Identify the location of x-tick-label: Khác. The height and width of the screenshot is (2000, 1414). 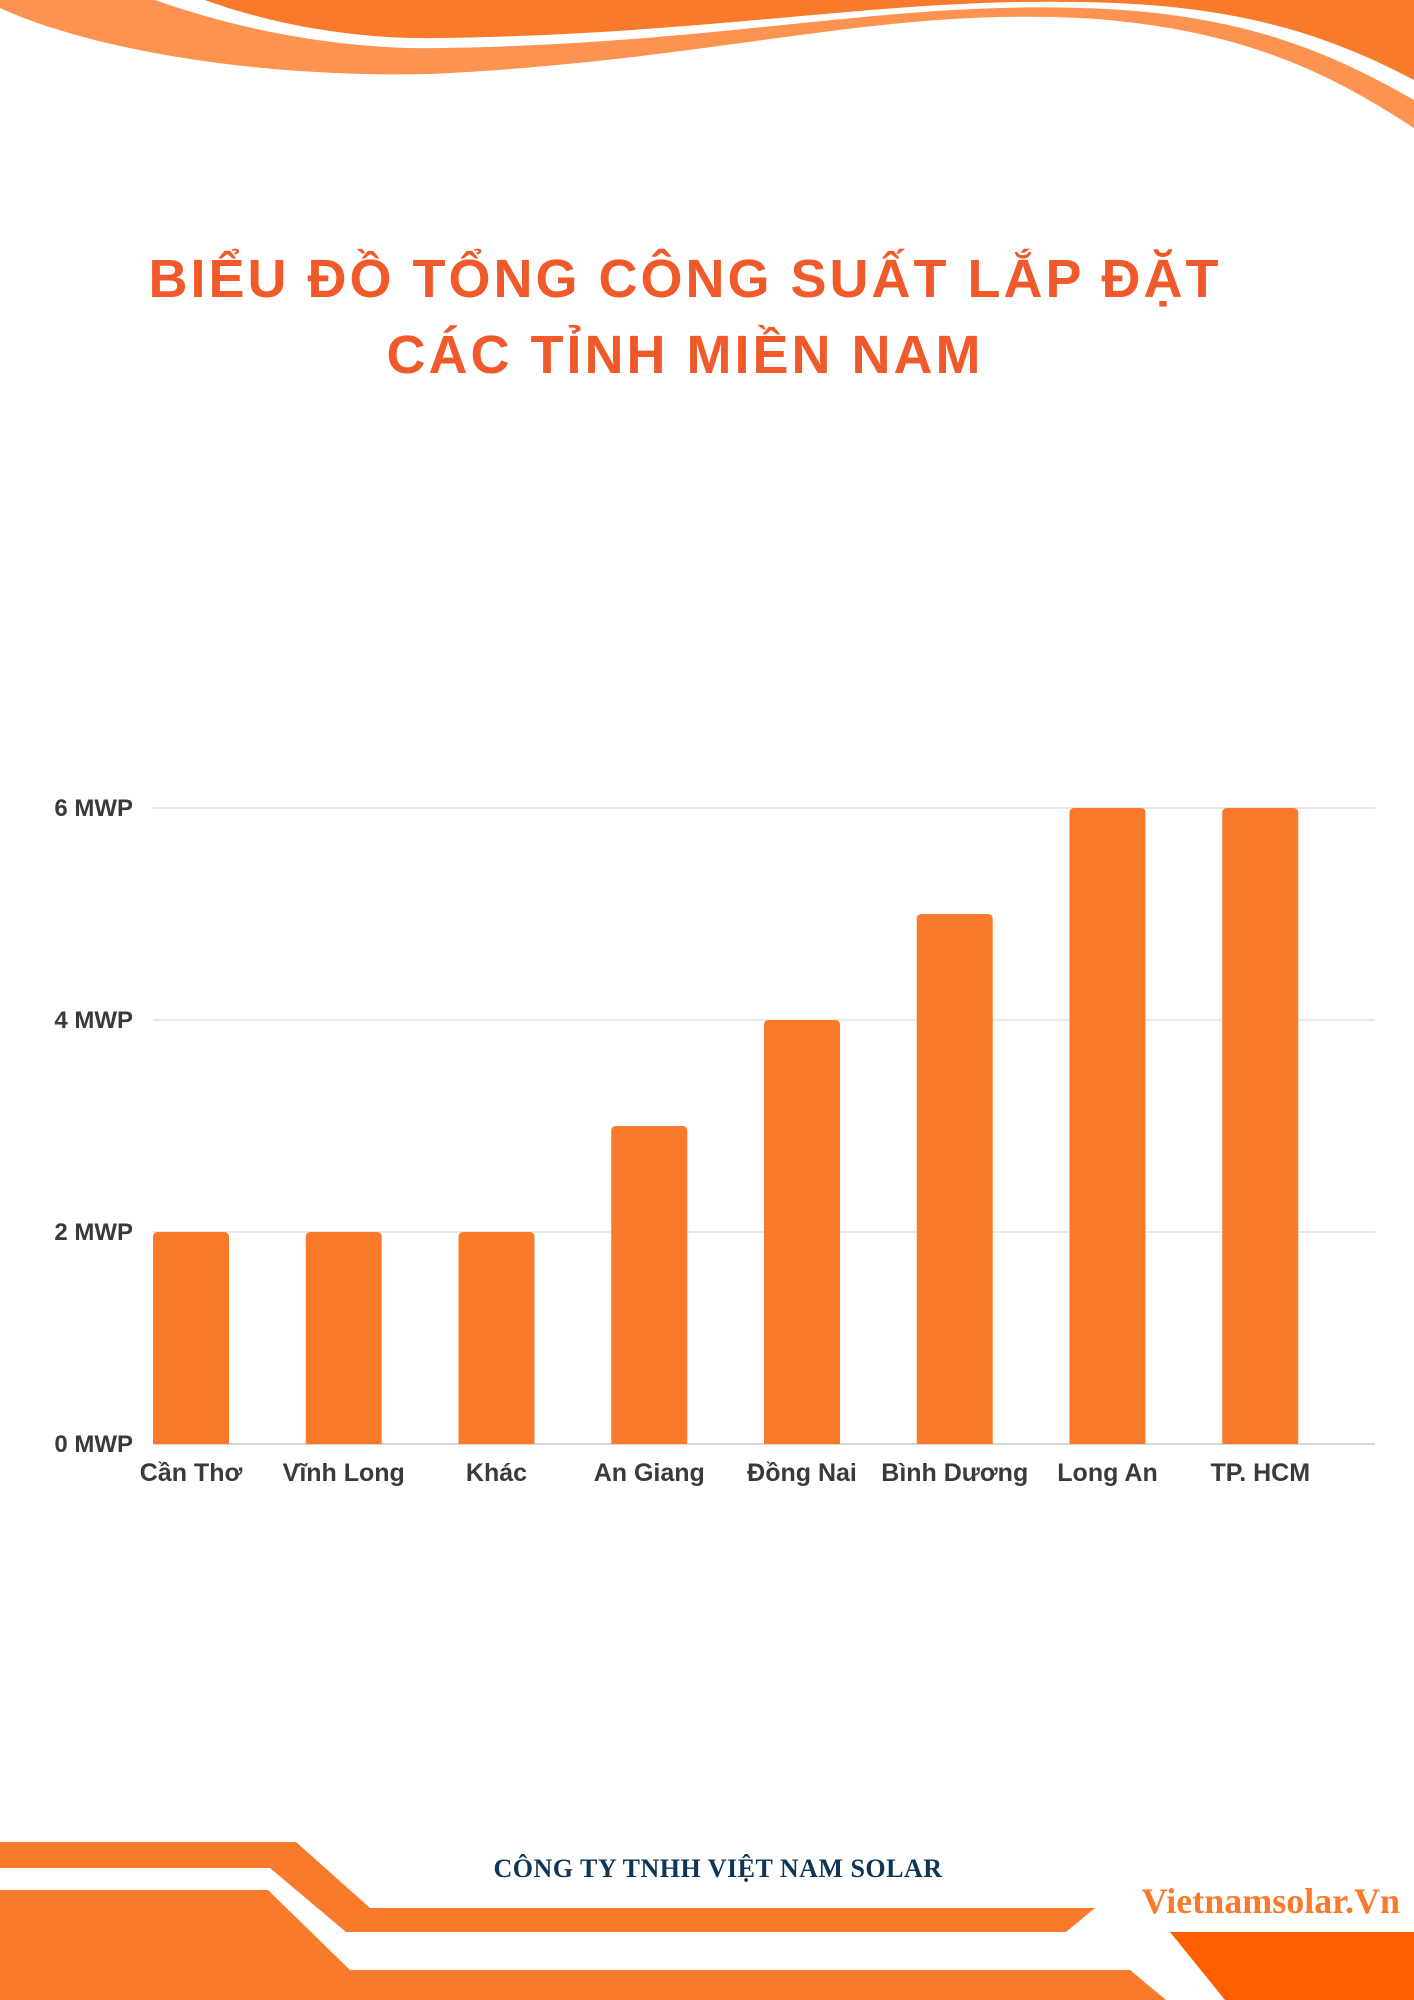
(496, 1473).